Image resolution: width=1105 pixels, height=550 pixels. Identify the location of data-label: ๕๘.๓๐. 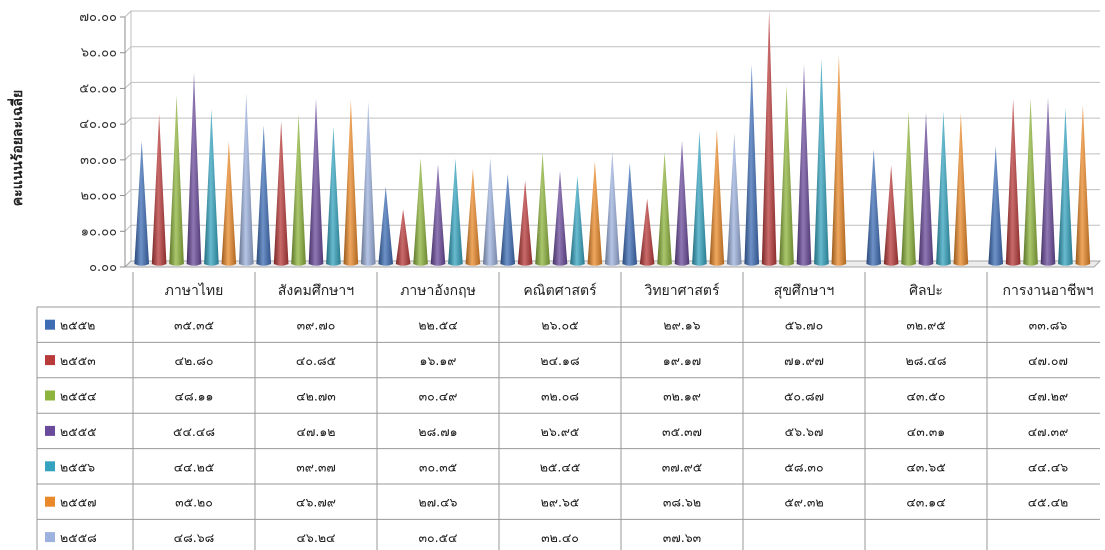
(803, 466).